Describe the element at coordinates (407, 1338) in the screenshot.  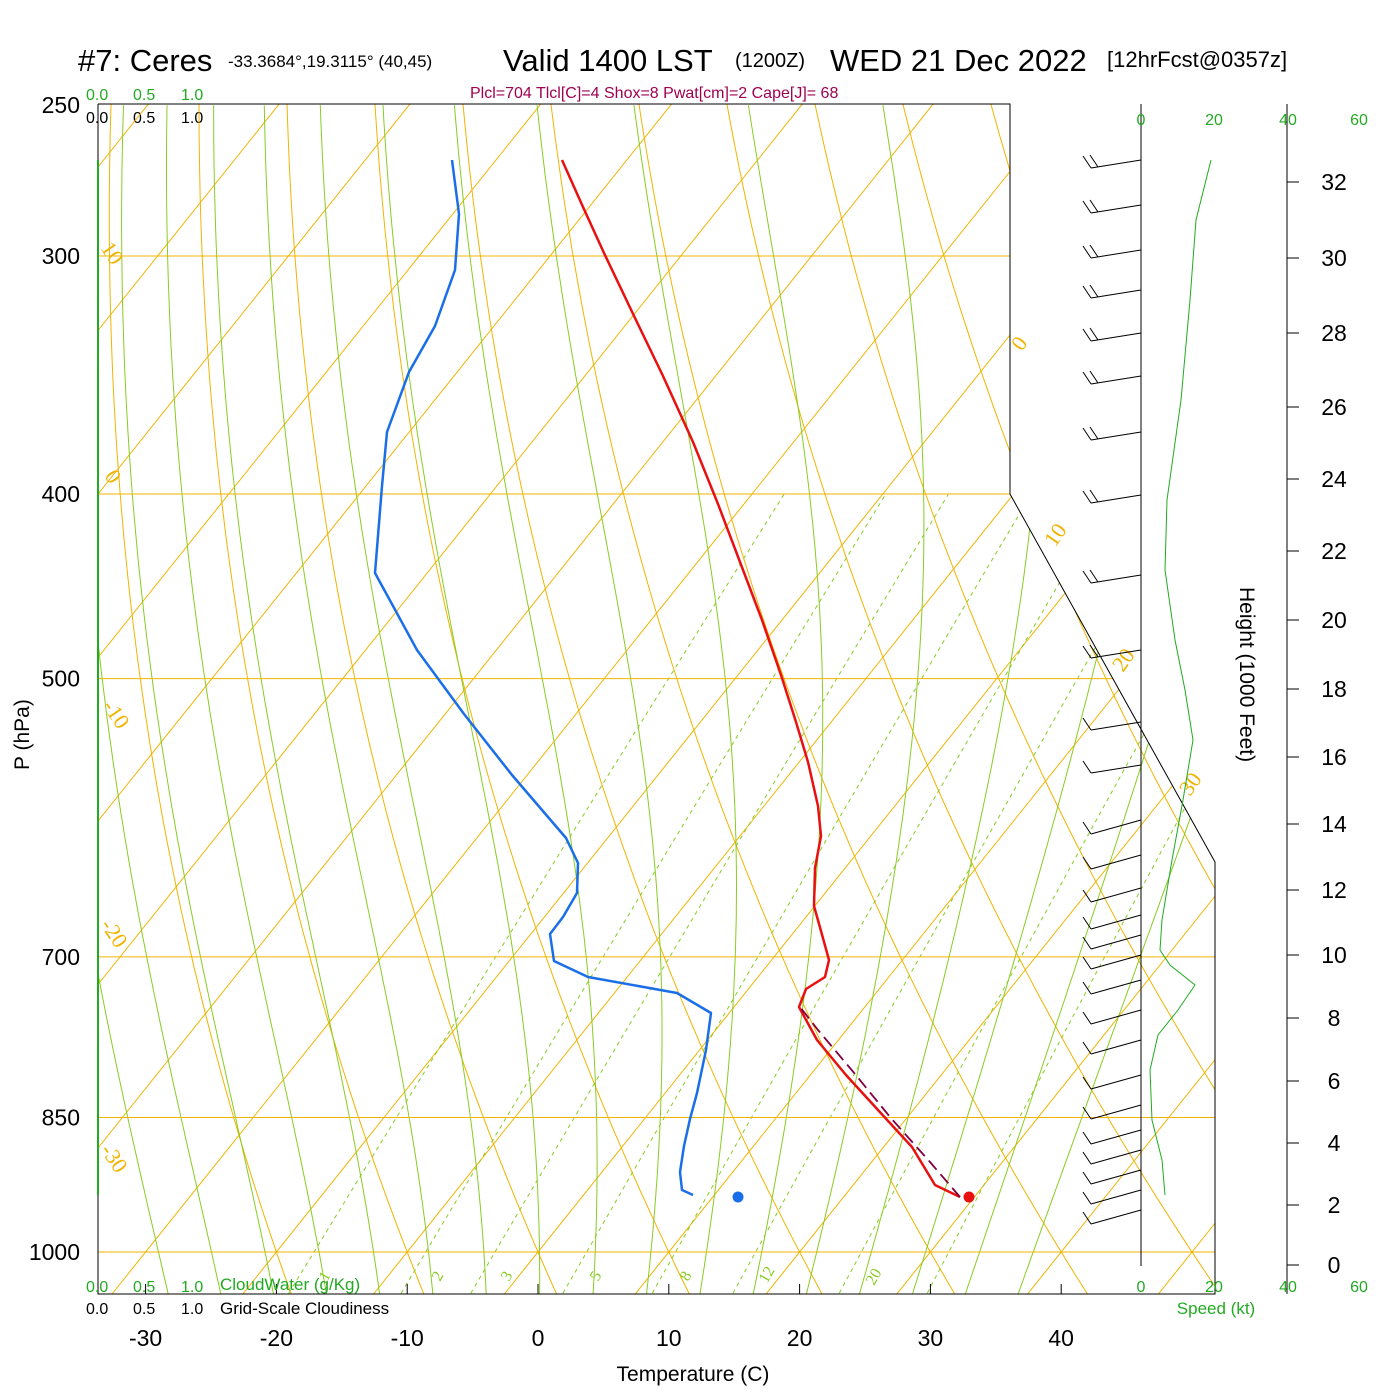
I see `temperature-tick-label: -10` at that location.